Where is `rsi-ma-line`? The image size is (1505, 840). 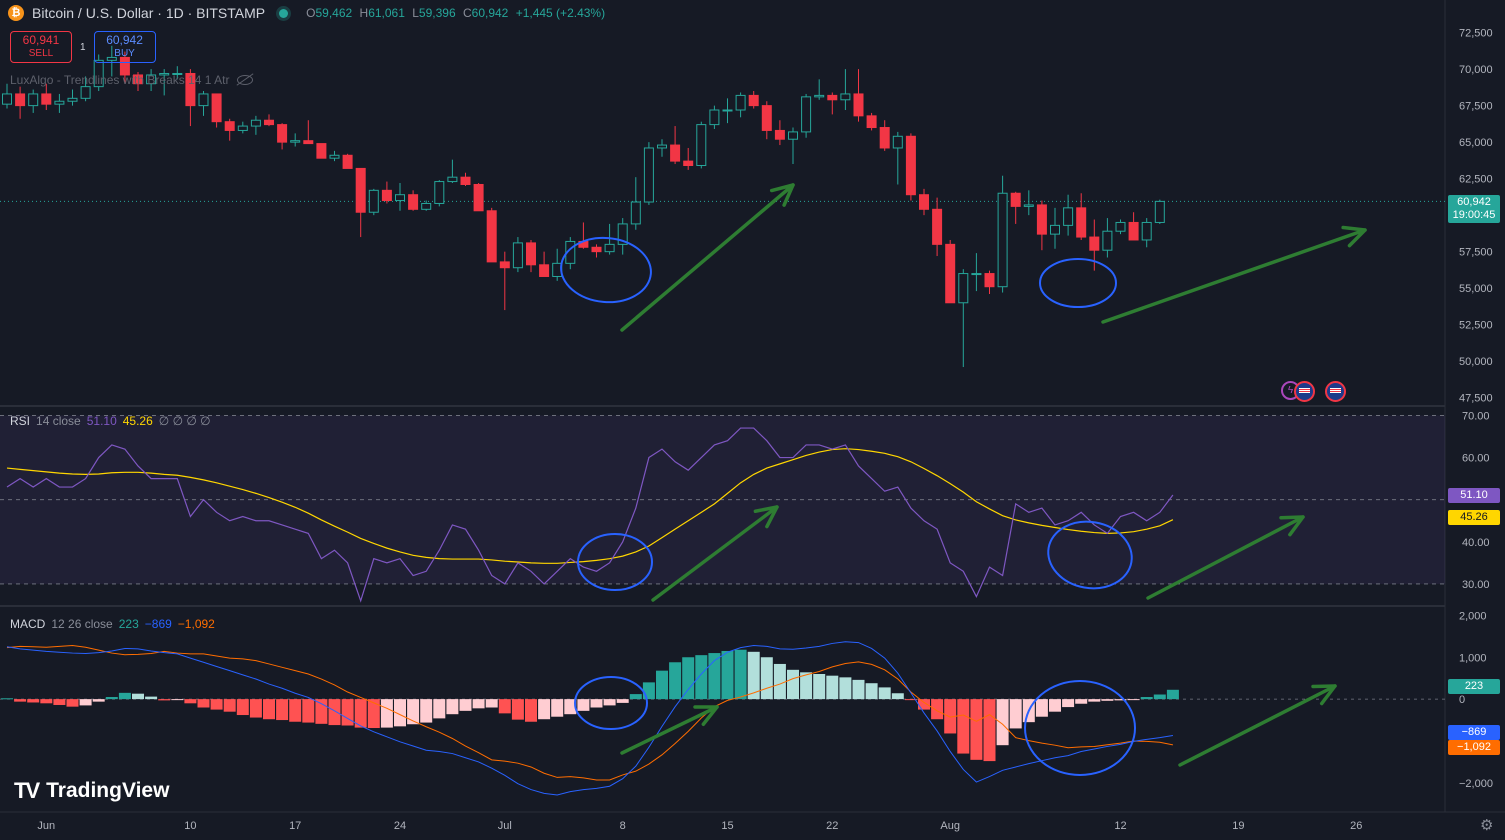
rsi-ma-line is located at coordinates (590, 506).